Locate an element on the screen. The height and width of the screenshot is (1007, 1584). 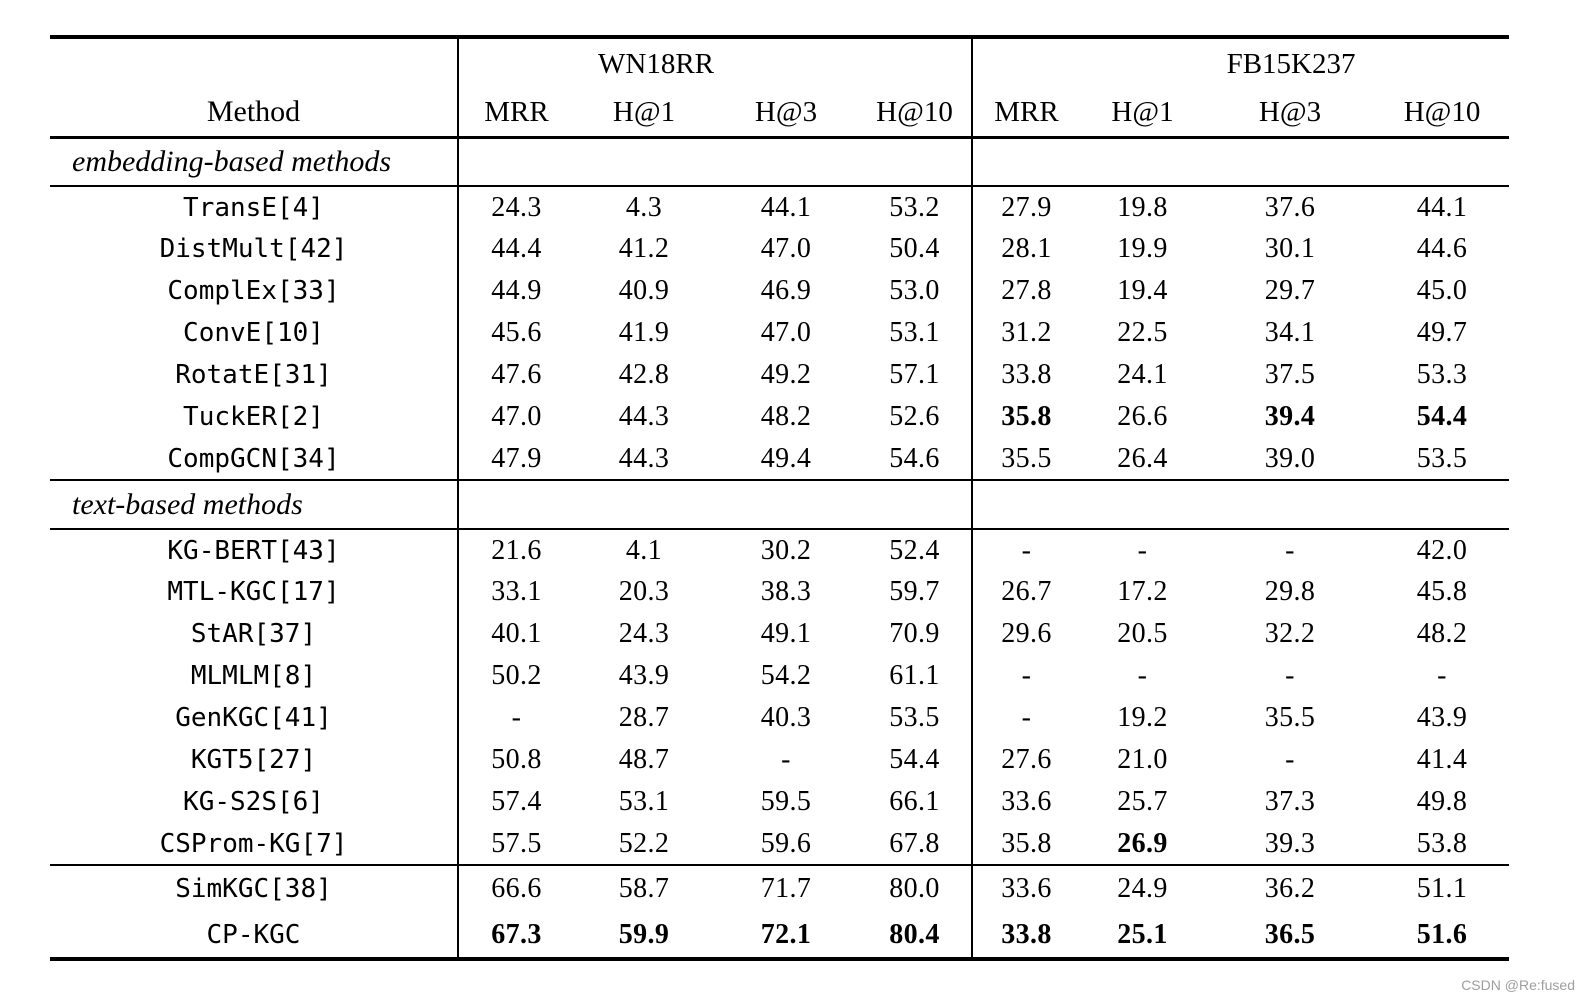
value-cell: 19.9 is located at coordinates (1142, 248).